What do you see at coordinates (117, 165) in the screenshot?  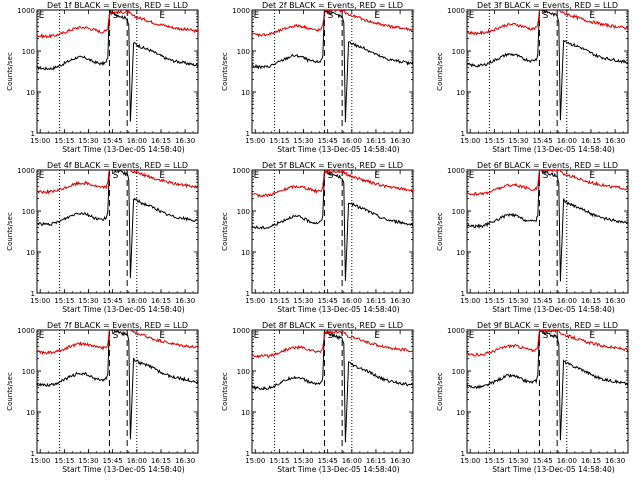 I see `panel-title: Det 4f BLACK = Events, RED = LLD` at bounding box center [117, 165].